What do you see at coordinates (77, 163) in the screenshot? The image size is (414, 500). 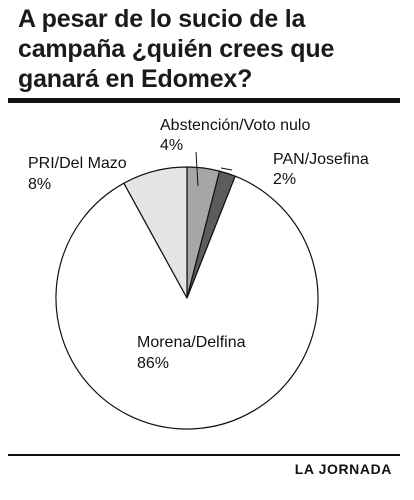 I see `slice-label-pri: PRI/Del Mazo` at bounding box center [77, 163].